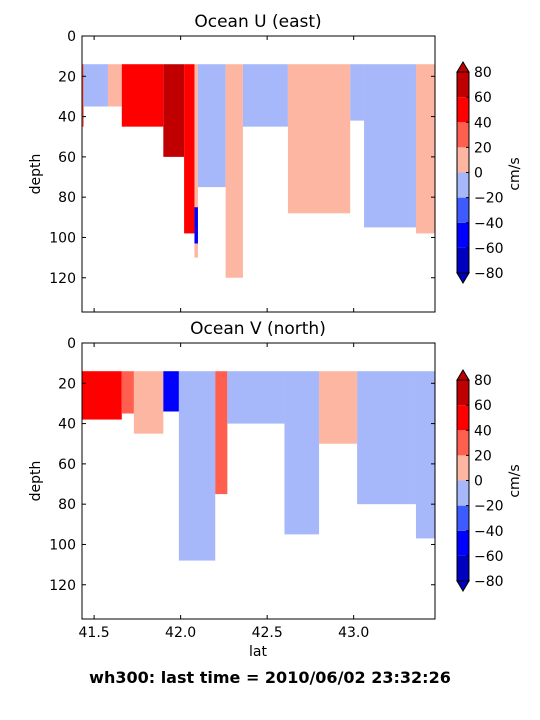  What do you see at coordinates (180, 633) in the screenshot?
I see `x-tick-label: 42.0` at bounding box center [180, 633].